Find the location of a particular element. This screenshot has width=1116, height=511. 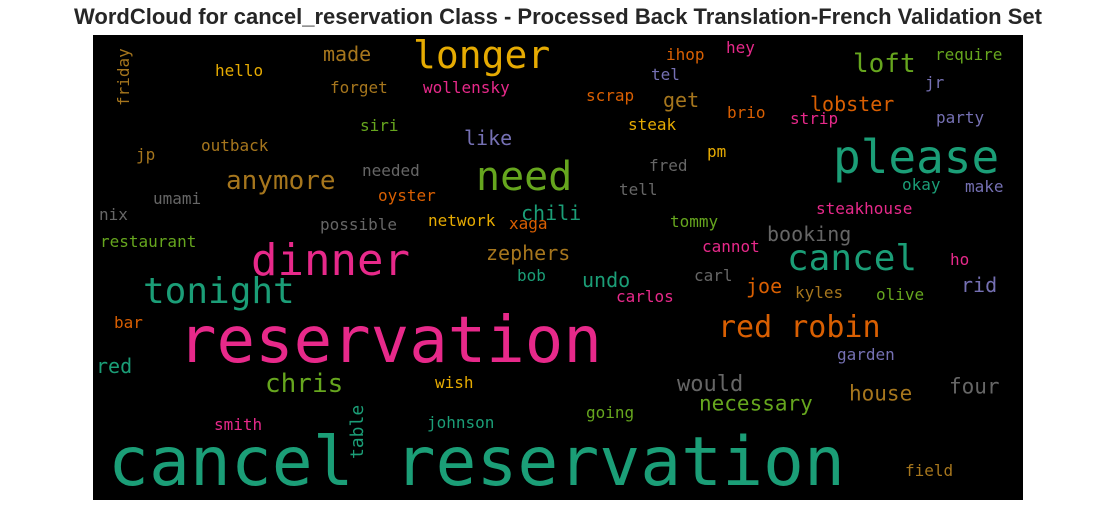

word-party: party is located at coordinates (960, 117).